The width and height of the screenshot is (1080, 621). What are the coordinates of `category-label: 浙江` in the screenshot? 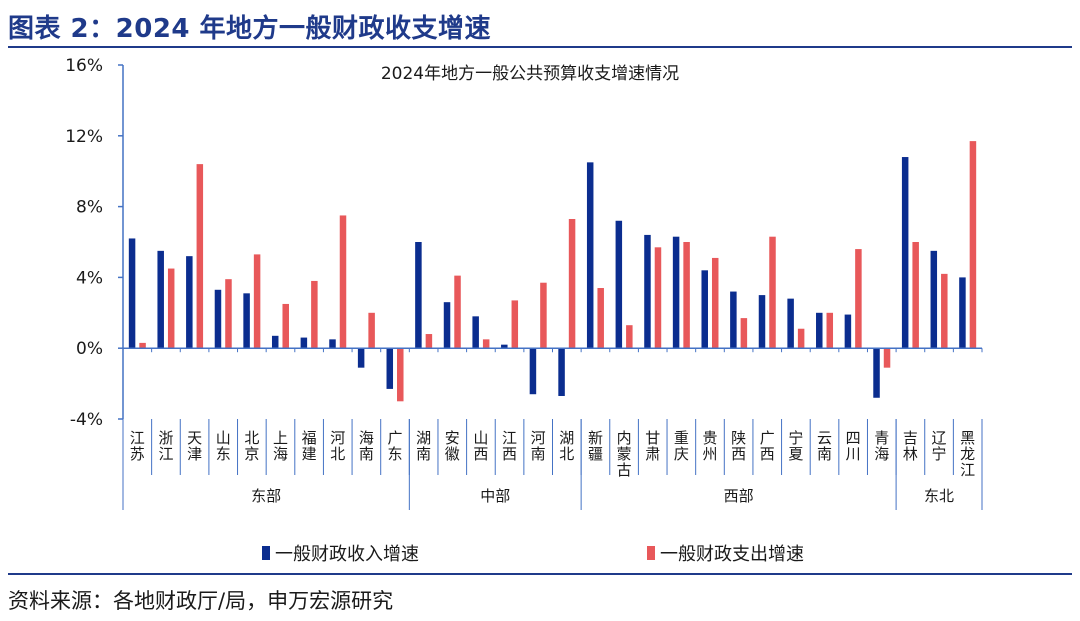 It's located at (165, 446).